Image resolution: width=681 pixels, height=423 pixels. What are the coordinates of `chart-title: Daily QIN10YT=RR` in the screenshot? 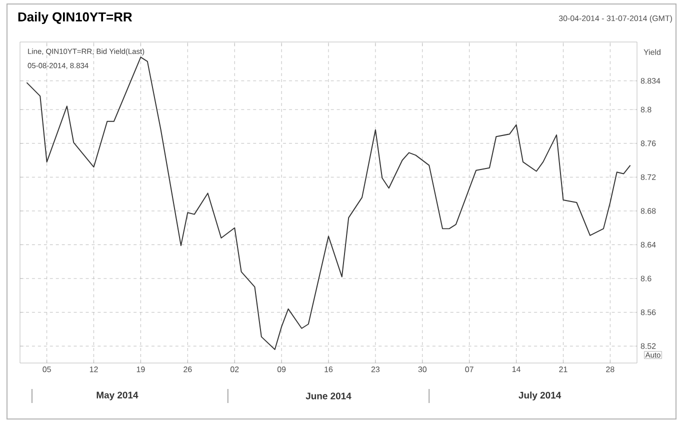 It's located at (75, 18).